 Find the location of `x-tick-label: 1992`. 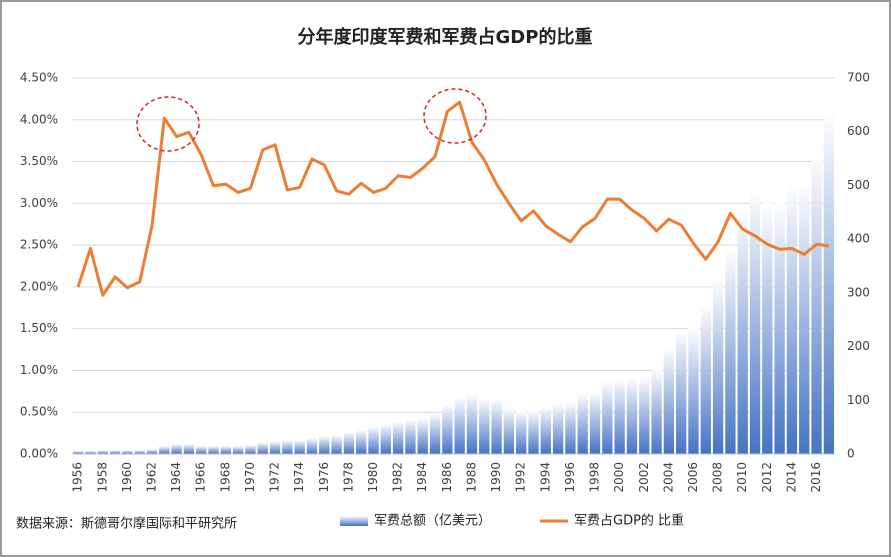

x-tick-label: 1992 is located at coordinates (521, 477).